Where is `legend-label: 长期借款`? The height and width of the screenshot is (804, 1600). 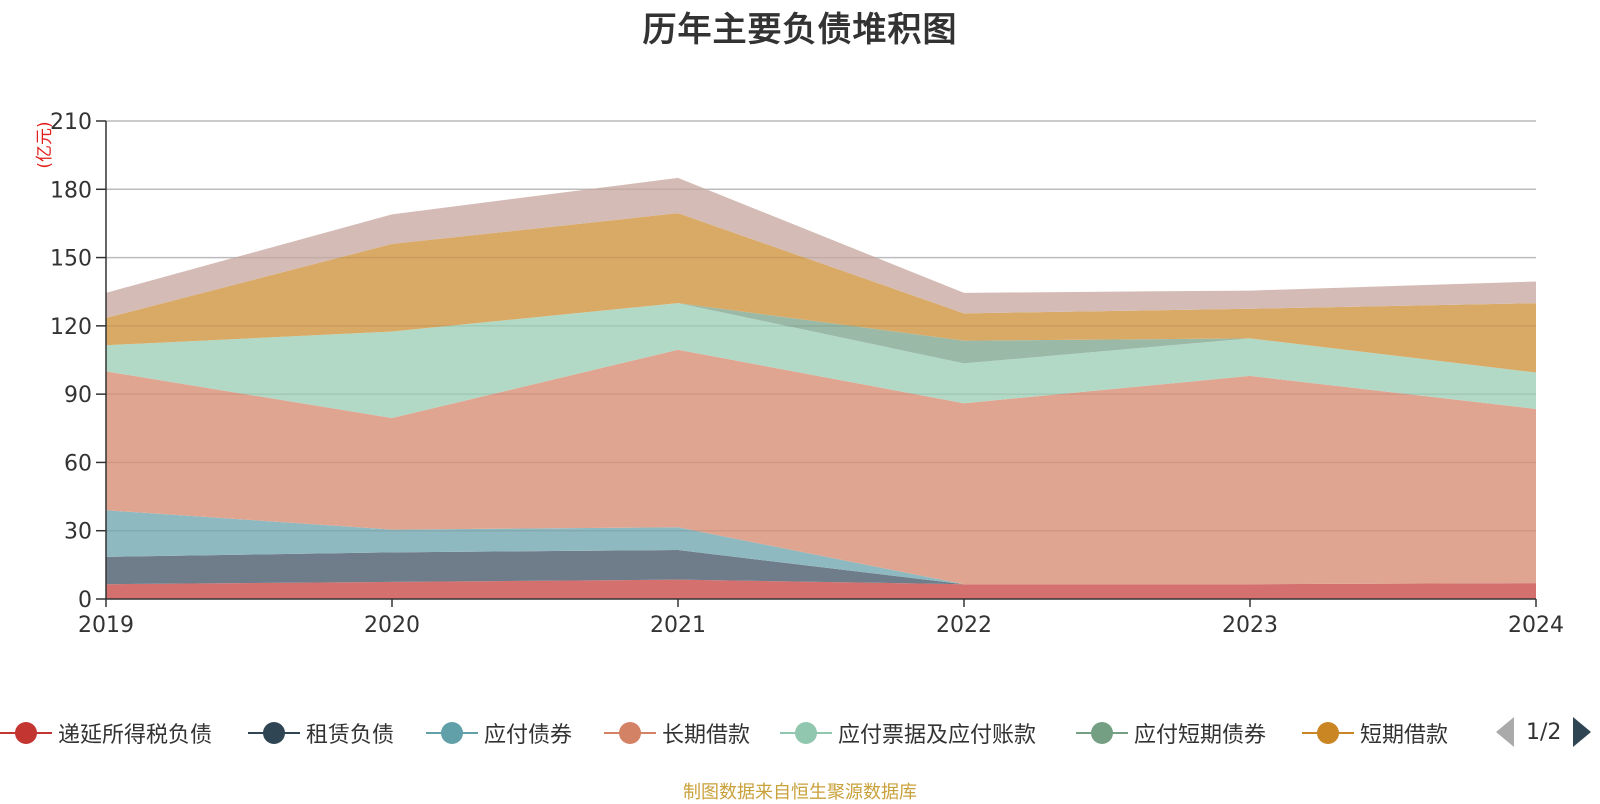
legend-label: 长期借款 is located at coordinates (706, 735).